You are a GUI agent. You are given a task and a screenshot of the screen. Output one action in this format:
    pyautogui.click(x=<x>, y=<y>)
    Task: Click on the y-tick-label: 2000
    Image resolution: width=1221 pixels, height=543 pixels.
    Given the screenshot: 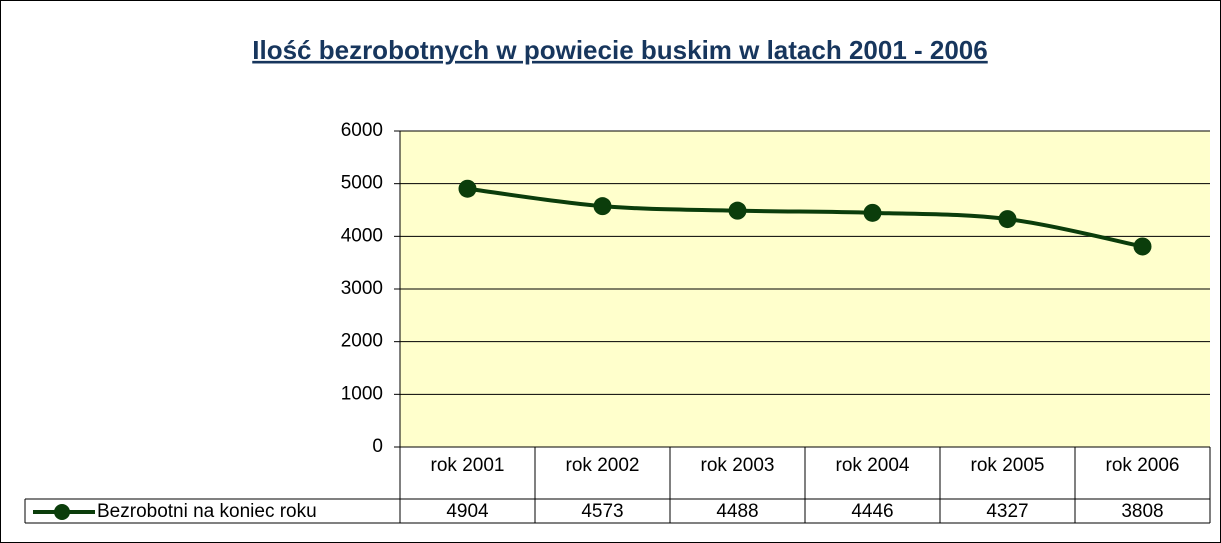 What is the action you would take?
    pyautogui.click(x=362, y=341)
    